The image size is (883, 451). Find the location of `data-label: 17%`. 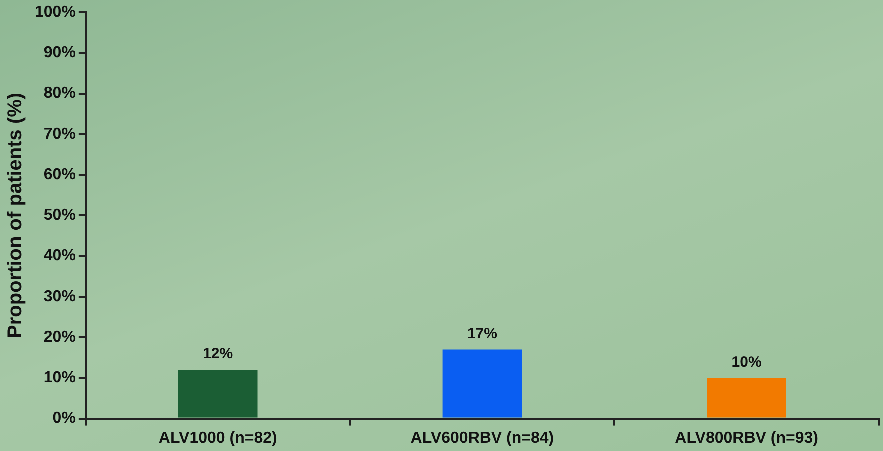

data-label: 17% is located at coordinates (482, 333).